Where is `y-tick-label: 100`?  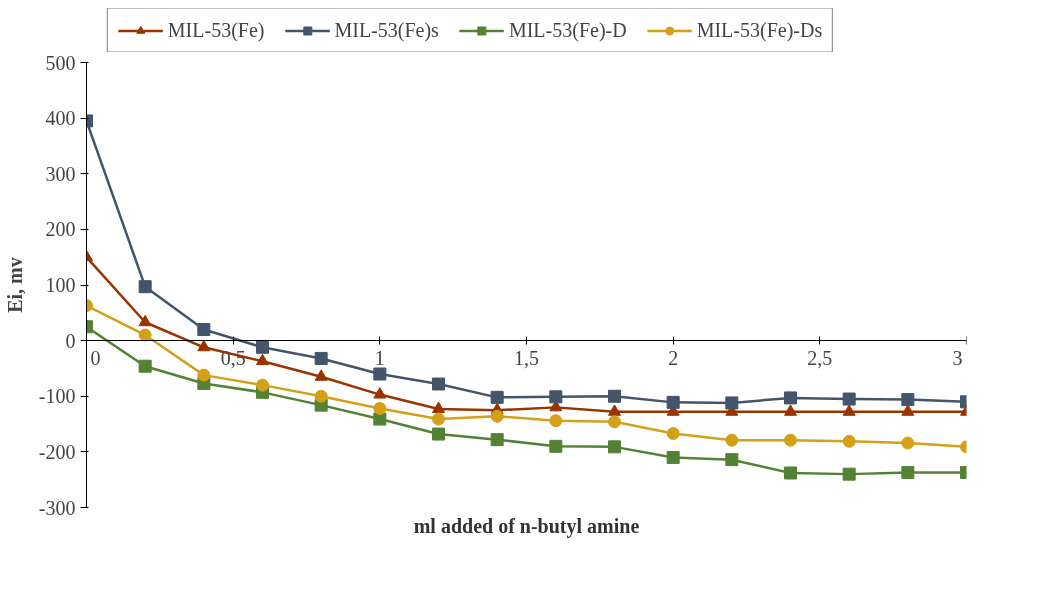
y-tick-label: 100 is located at coordinates (60, 285).